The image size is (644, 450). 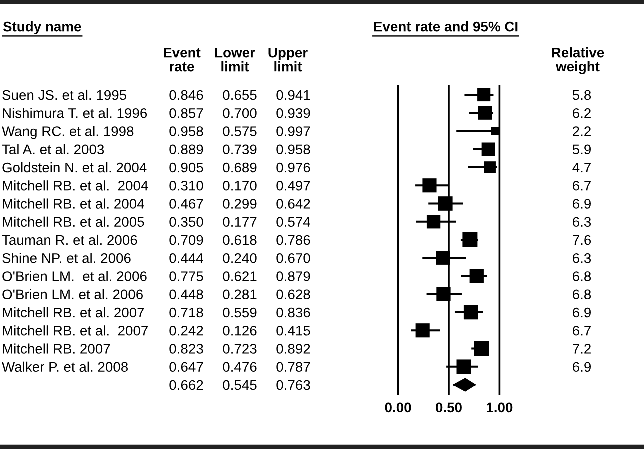 What do you see at coordinates (240, 113) in the screenshot?
I see `text: 0.700` at bounding box center [240, 113].